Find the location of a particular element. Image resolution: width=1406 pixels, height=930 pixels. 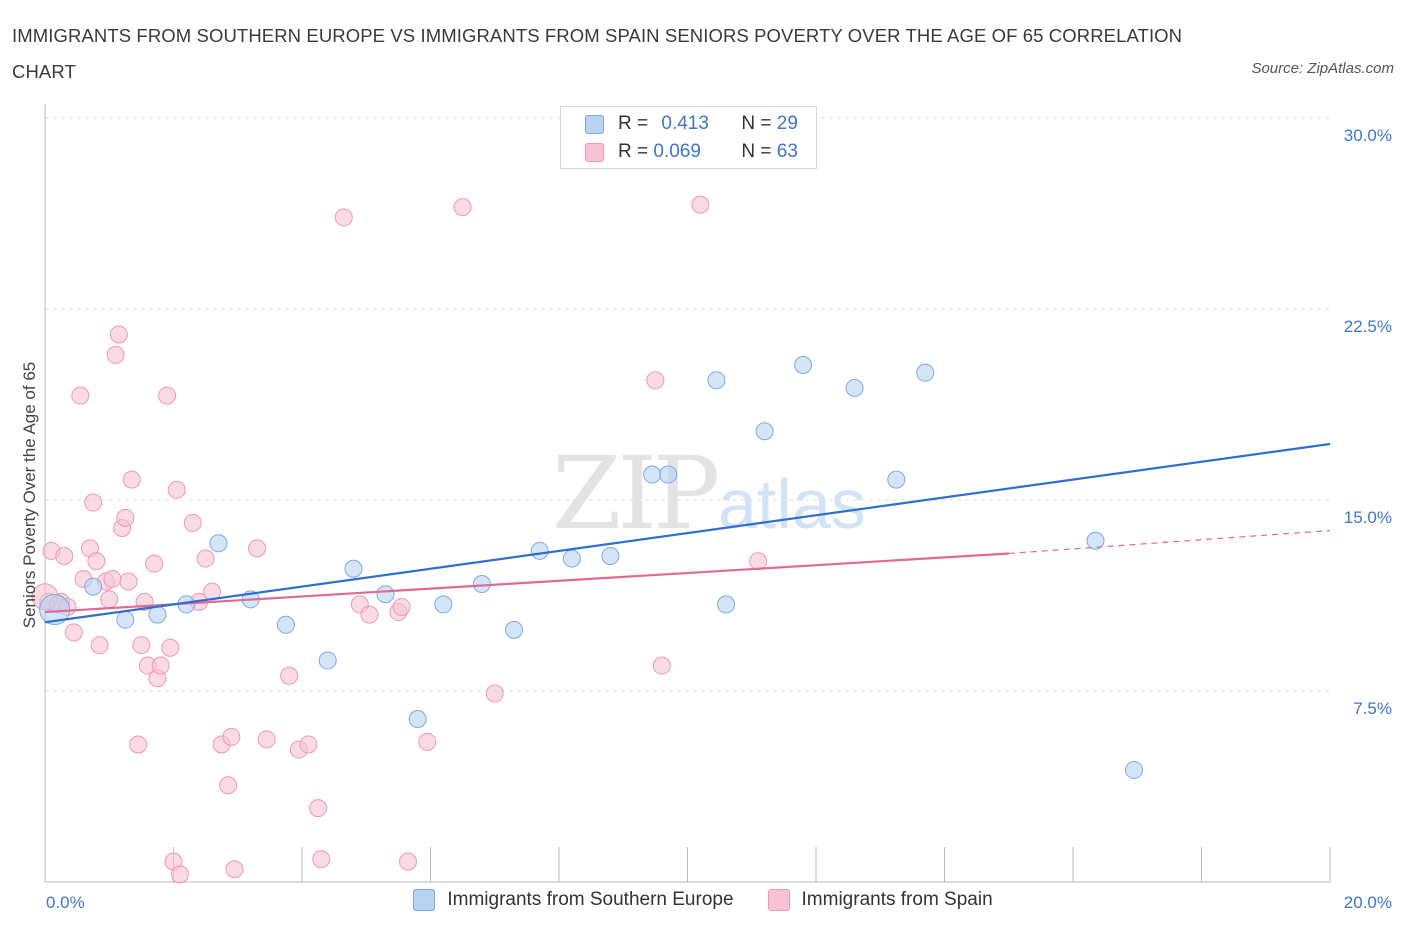

y-tick-label: 7.5% is located at coordinates (1372, 708).